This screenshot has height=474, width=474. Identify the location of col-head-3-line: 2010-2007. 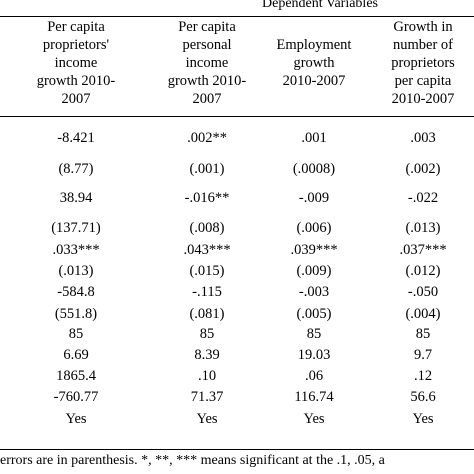
(314, 81).